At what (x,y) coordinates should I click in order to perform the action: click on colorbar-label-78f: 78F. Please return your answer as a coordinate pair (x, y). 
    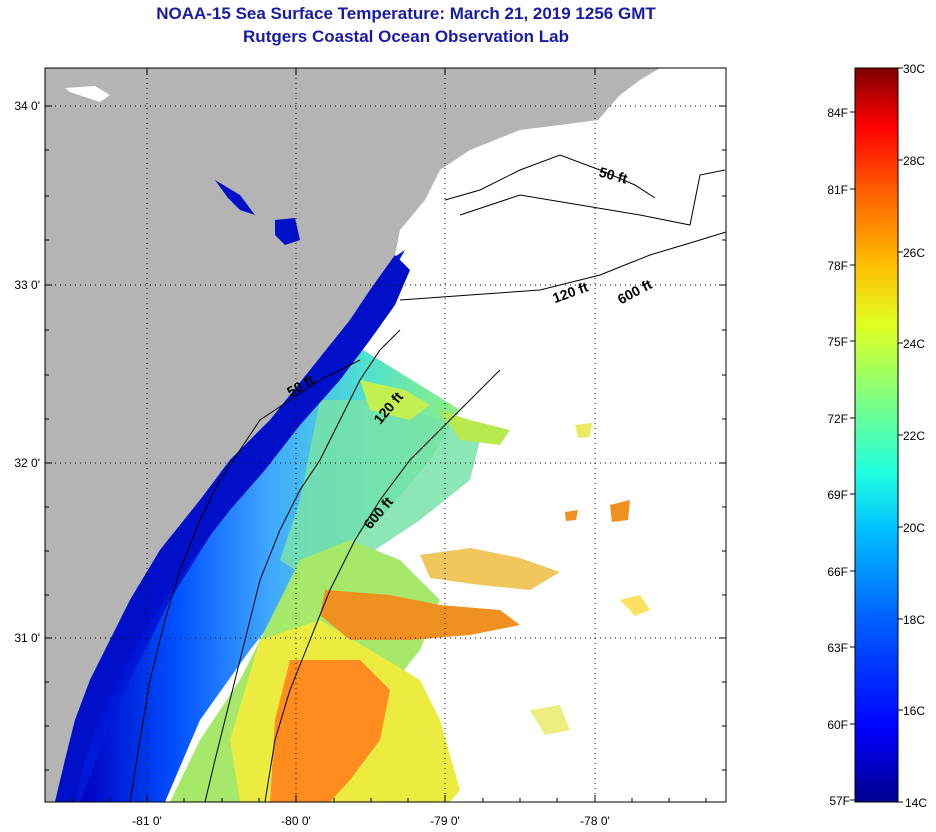
    Looking at the image, I should click on (837, 266).